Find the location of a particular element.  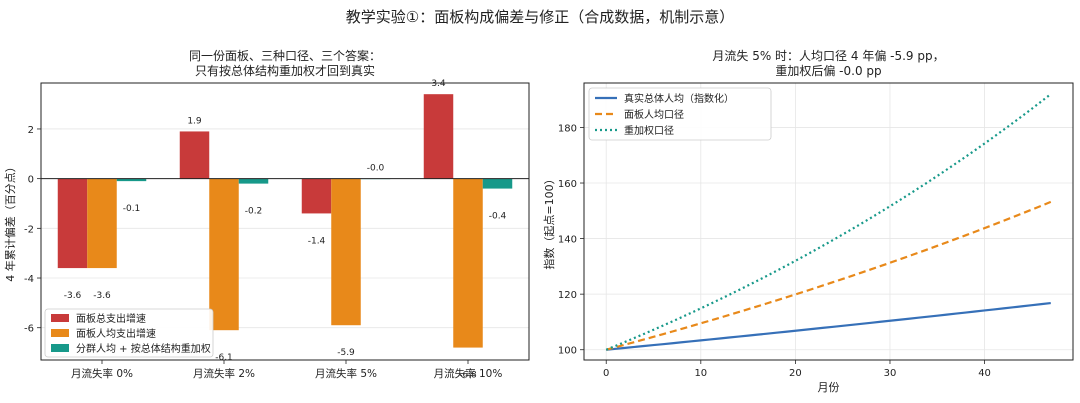

legend-label: 重加权口径 is located at coordinates (649, 130).